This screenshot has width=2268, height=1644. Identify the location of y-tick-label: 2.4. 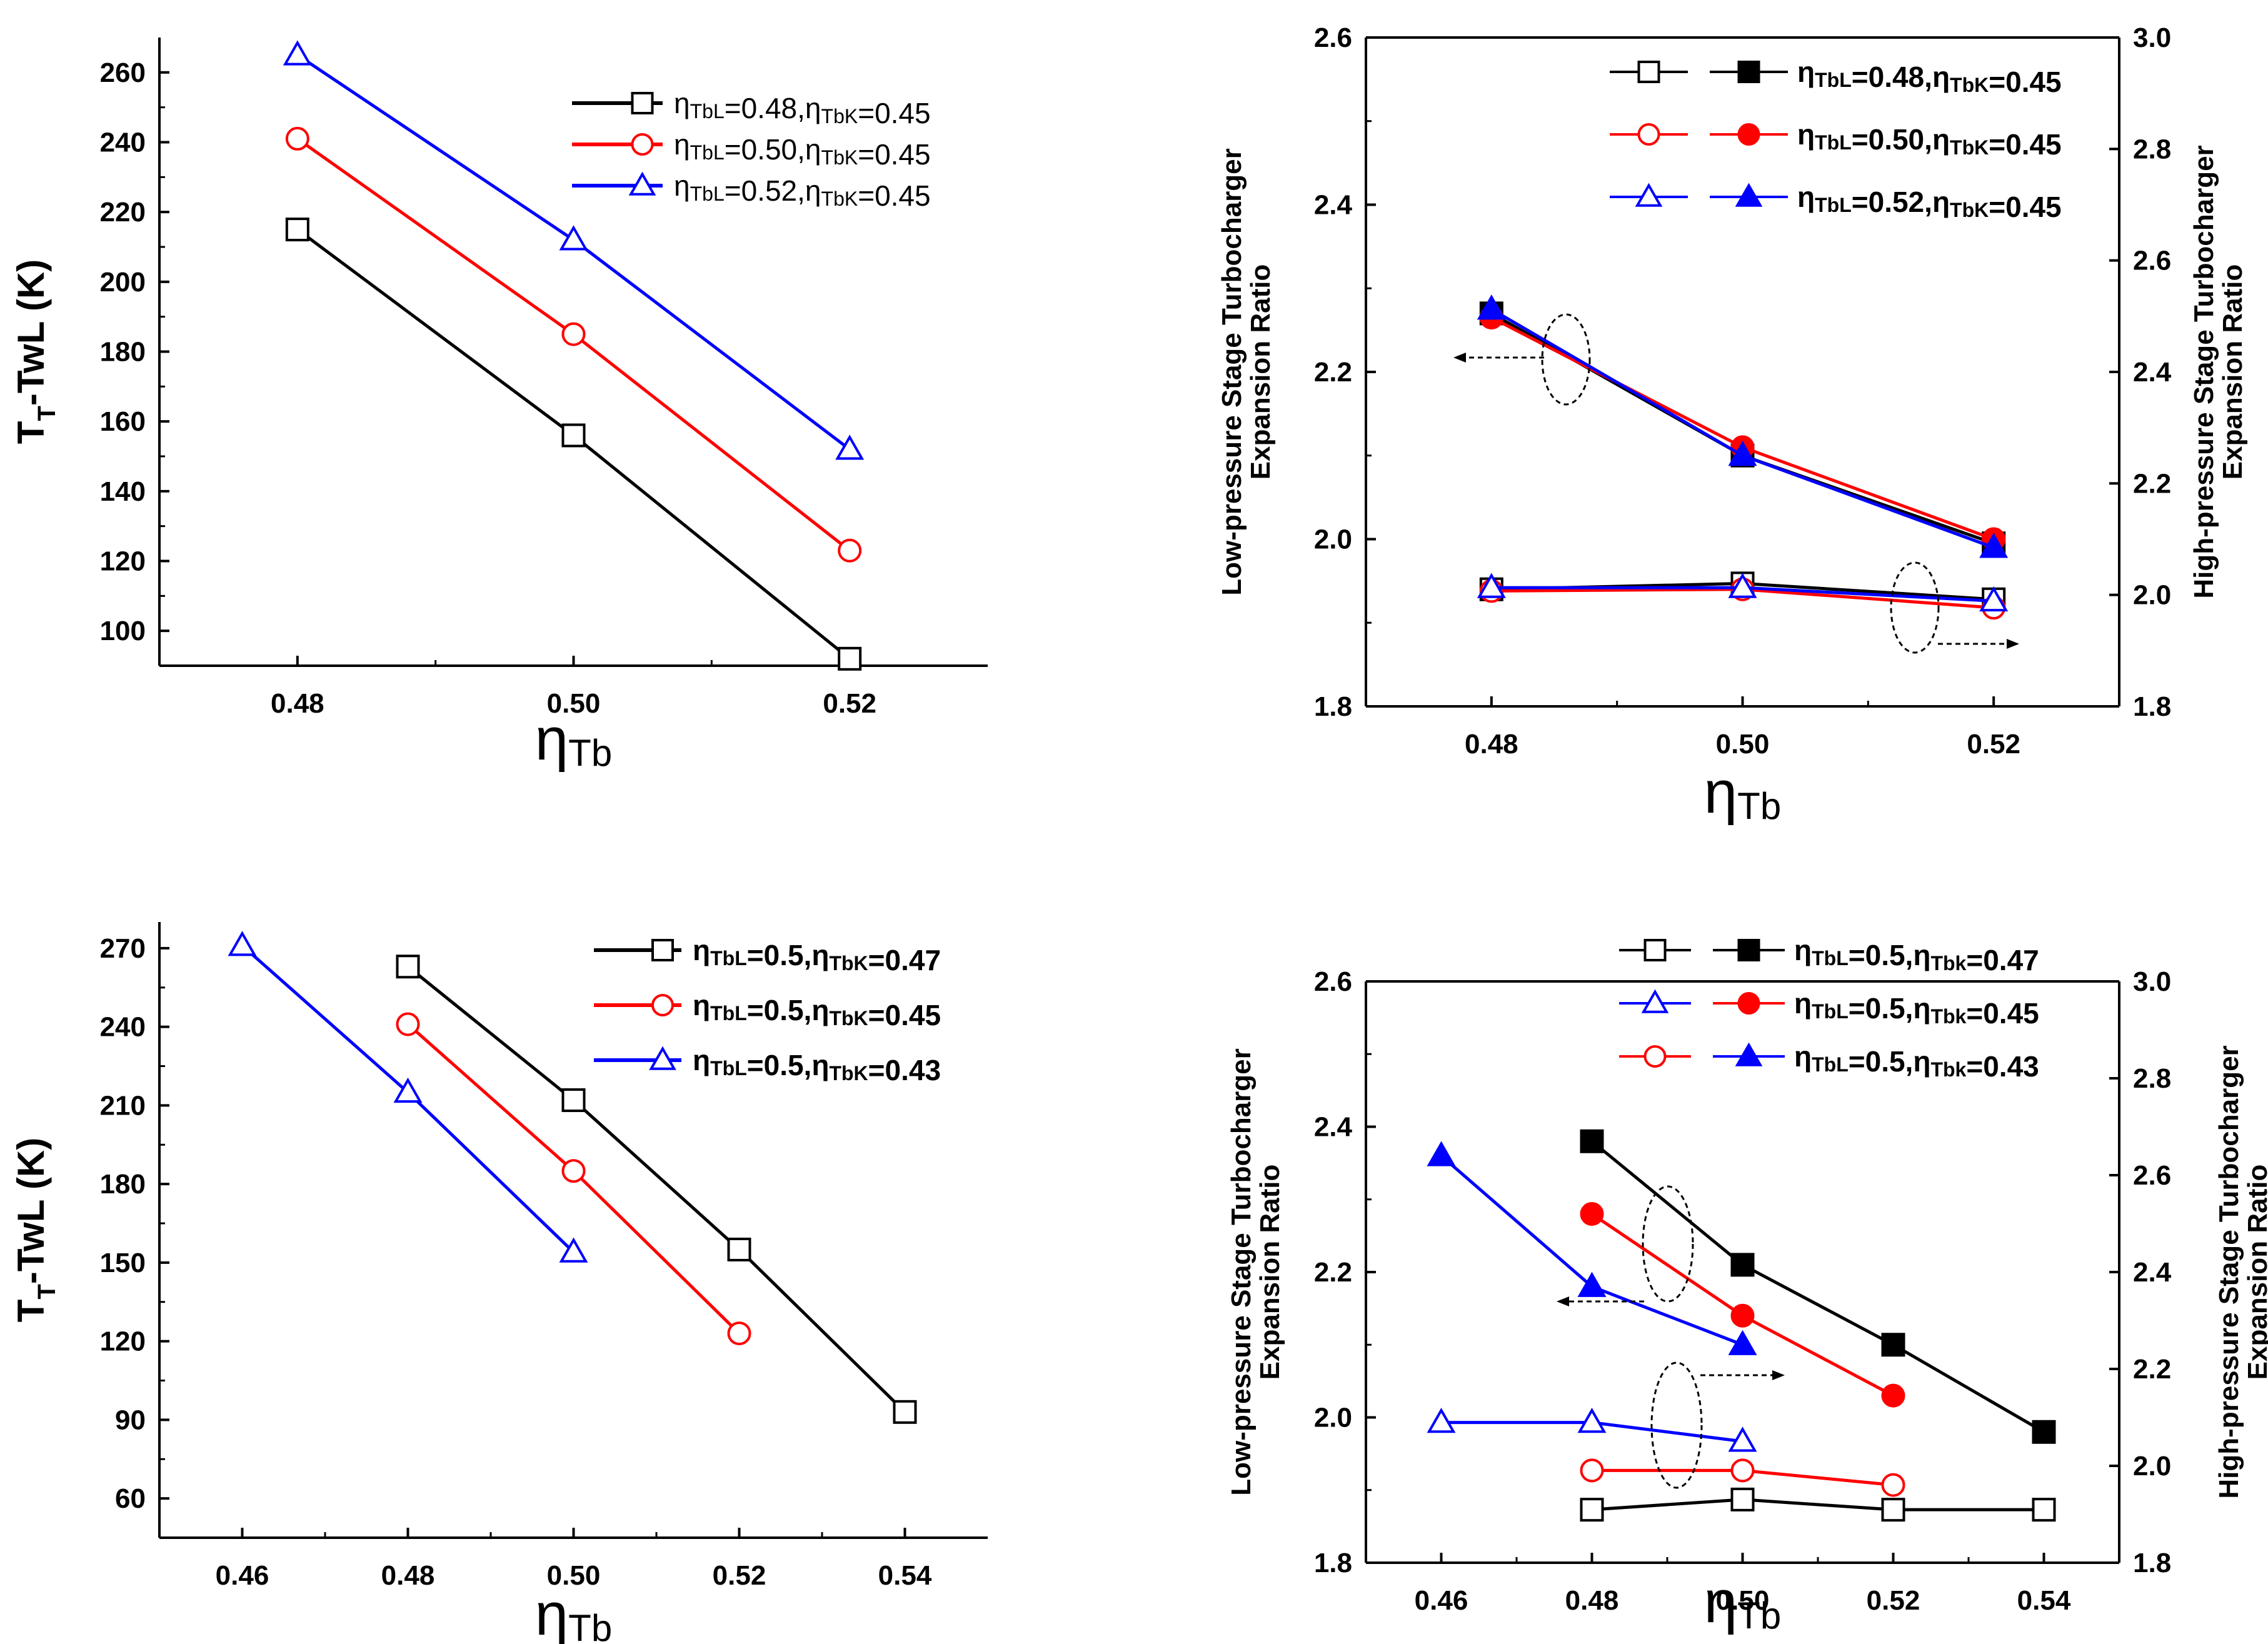
(1333, 205).